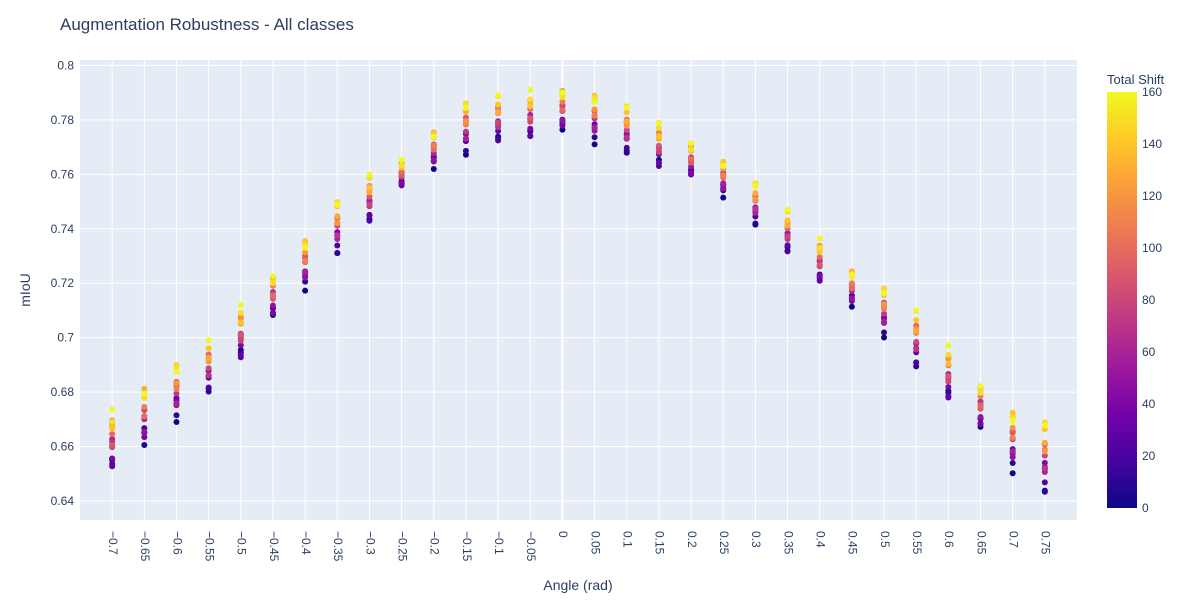  Describe the element at coordinates (63, 229) in the screenshot. I see `y-tick-label: 0.74` at that location.